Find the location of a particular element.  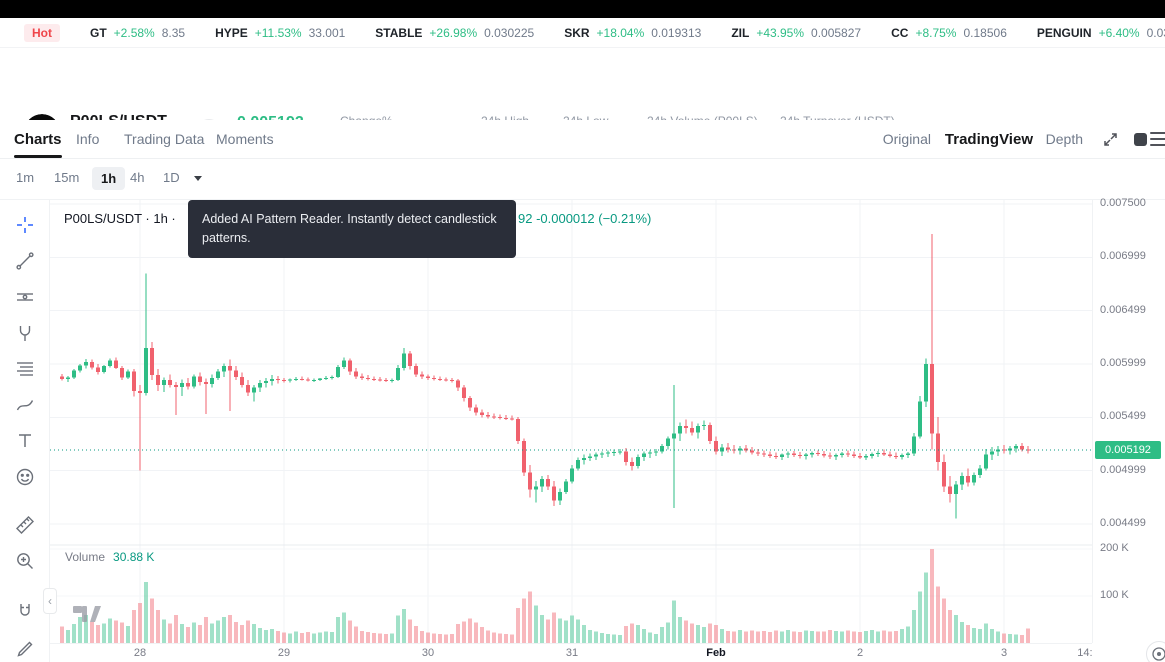

fib-retracement-icon is located at coordinates (25, 369).